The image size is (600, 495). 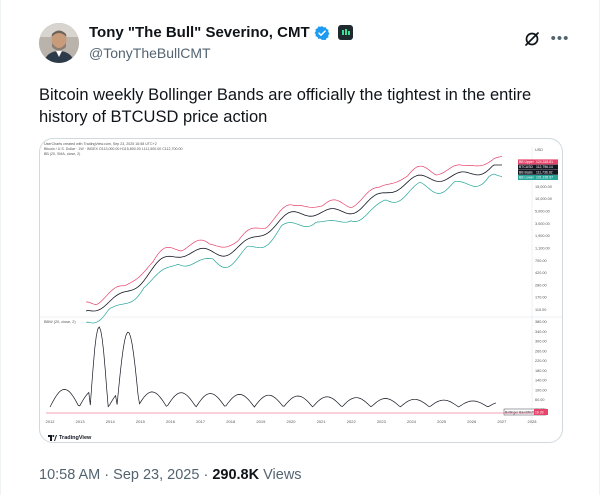 I want to click on grok-icon, so click(x=532, y=39).